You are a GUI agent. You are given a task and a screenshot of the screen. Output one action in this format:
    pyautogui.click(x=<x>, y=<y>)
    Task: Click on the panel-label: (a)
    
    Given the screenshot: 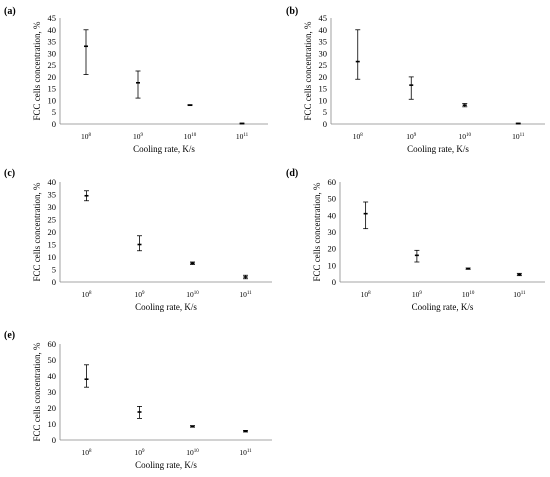 What is the action you would take?
    pyautogui.click(x=10, y=11)
    